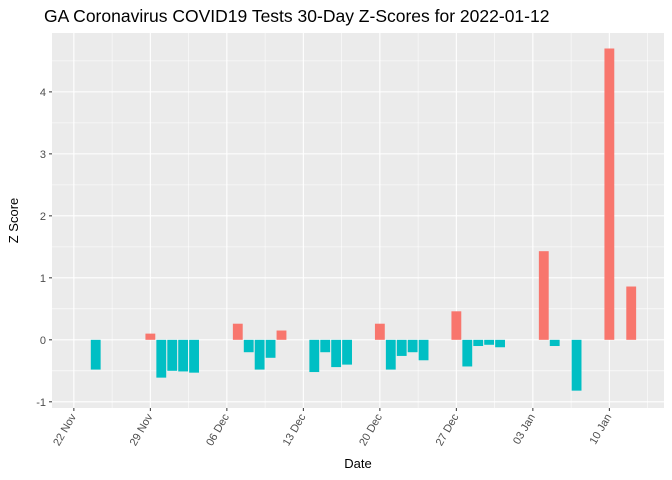 This screenshot has height=480, width=672. Describe the element at coordinates (43, 93) in the screenshot. I see `y-tick-label: 4` at that location.